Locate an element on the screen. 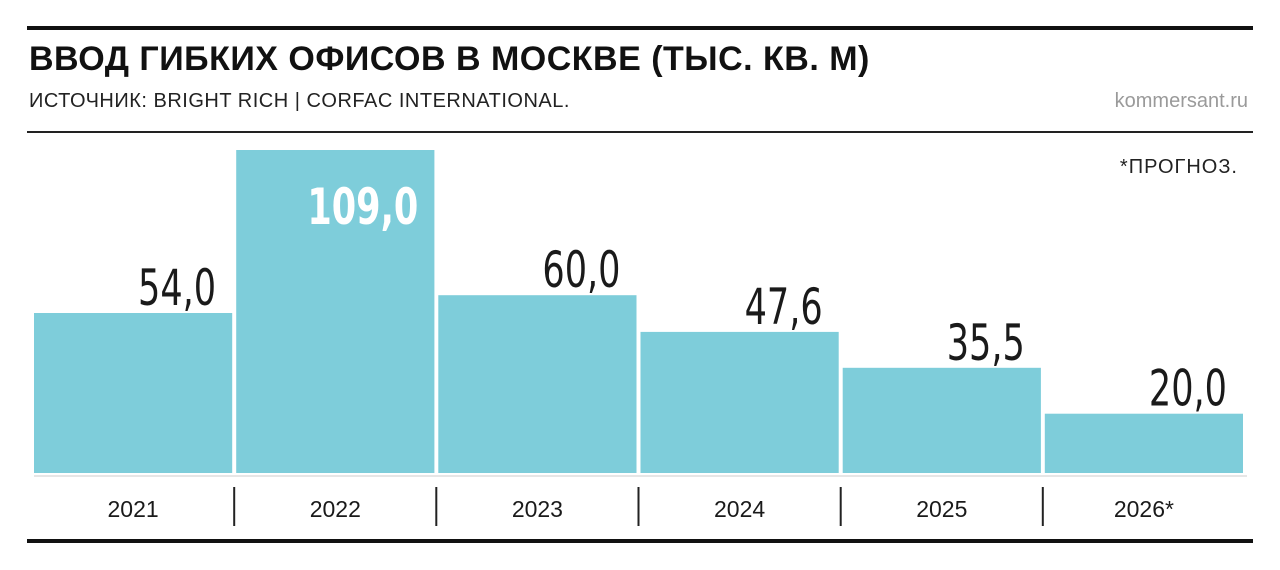  forecast-note: *ПРОГНОЗ. is located at coordinates (1178, 167).